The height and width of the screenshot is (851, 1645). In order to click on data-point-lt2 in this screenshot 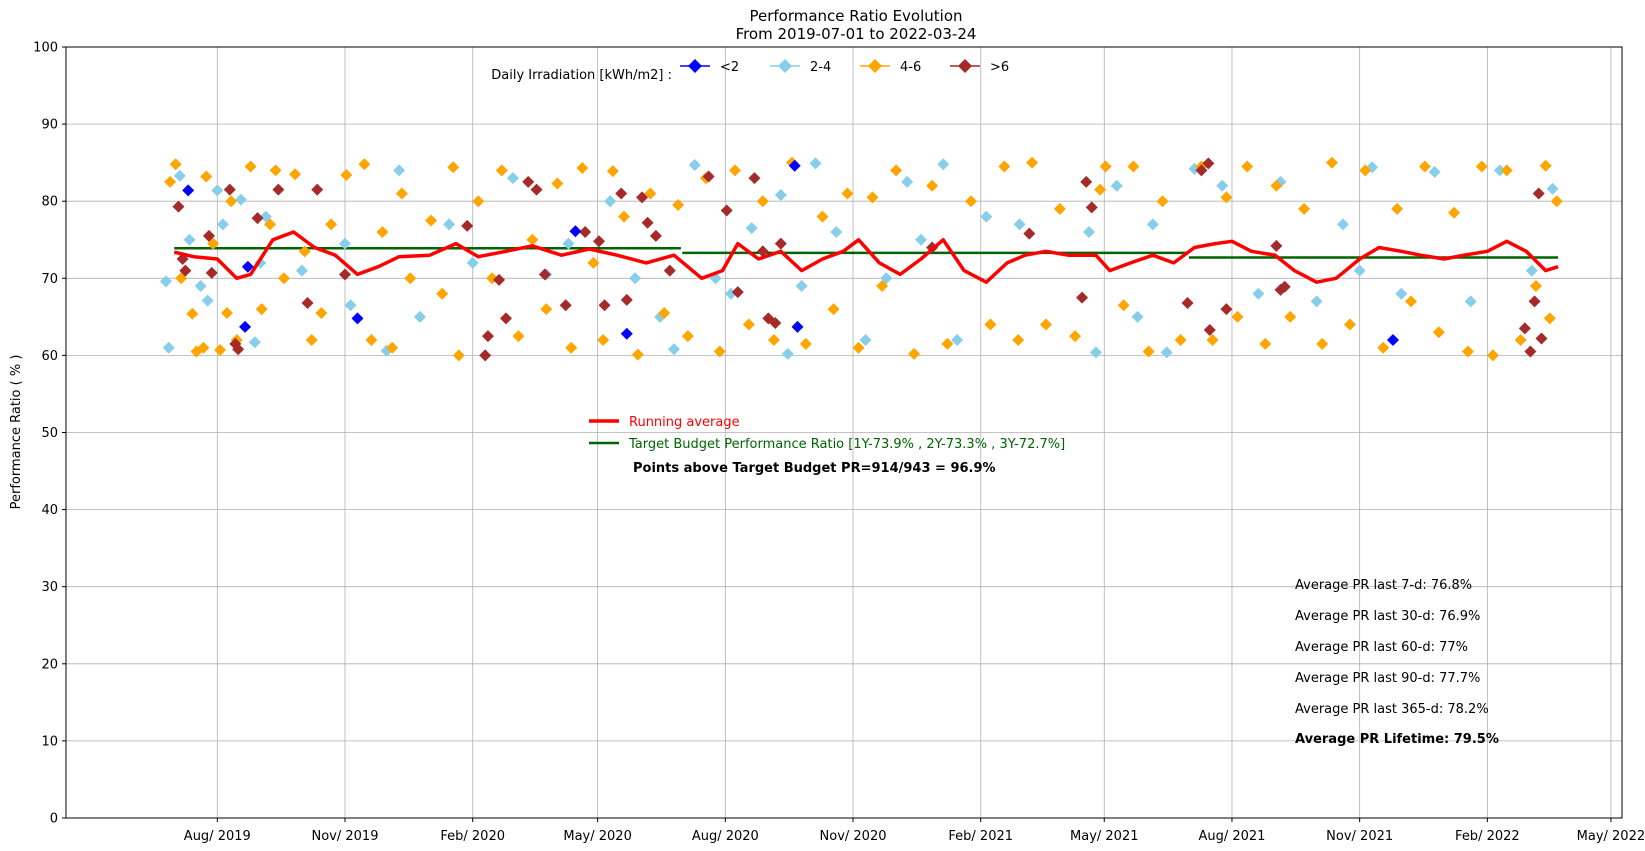, I will do `click(794, 165)`.